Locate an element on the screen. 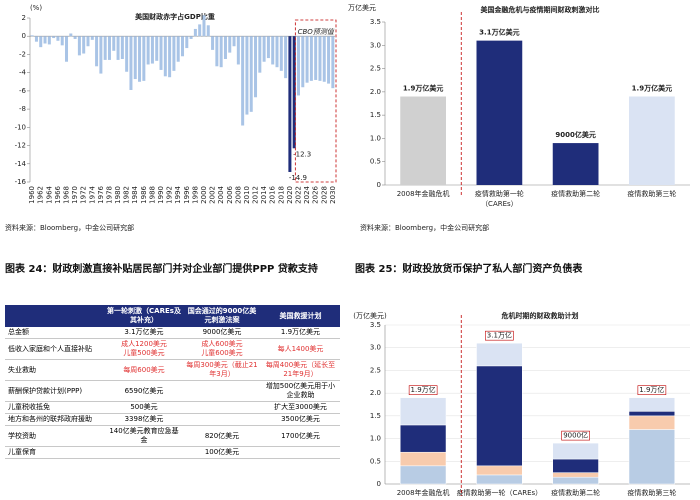  table-cell: 增加500亿美元用于小企业救助 is located at coordinates (300, 391).